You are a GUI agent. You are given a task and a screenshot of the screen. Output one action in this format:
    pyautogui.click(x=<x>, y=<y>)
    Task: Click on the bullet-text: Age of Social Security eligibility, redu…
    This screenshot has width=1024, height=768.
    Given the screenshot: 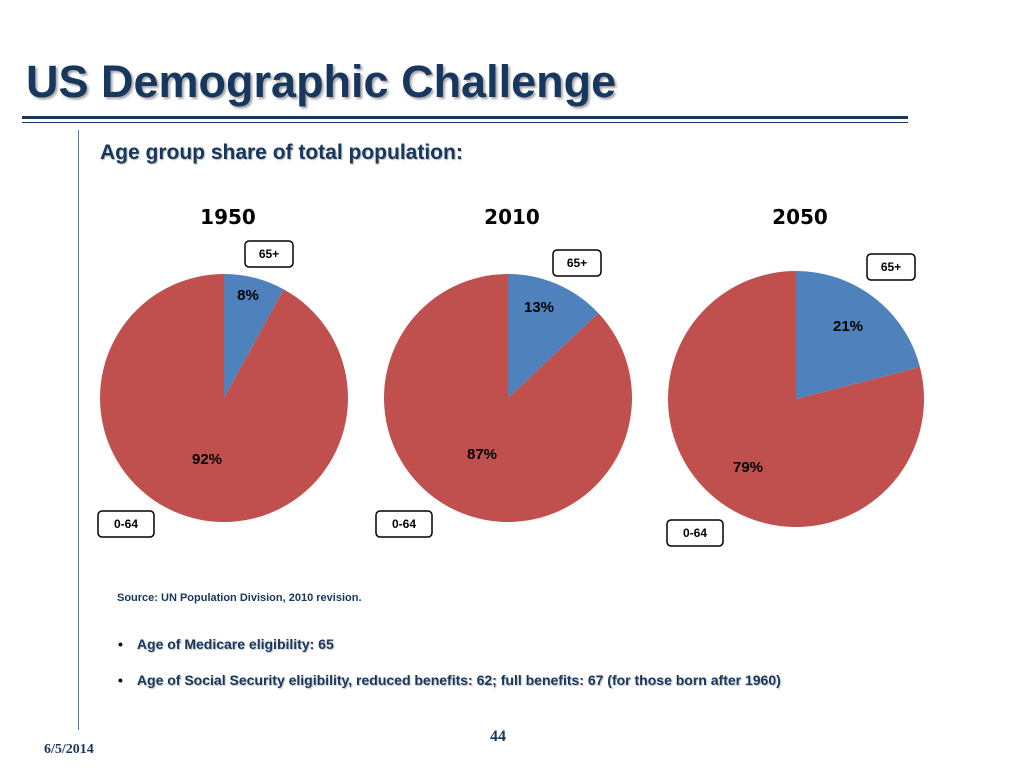 What is the action you would take?
    pyautogui.click(x=458, y=680)
    